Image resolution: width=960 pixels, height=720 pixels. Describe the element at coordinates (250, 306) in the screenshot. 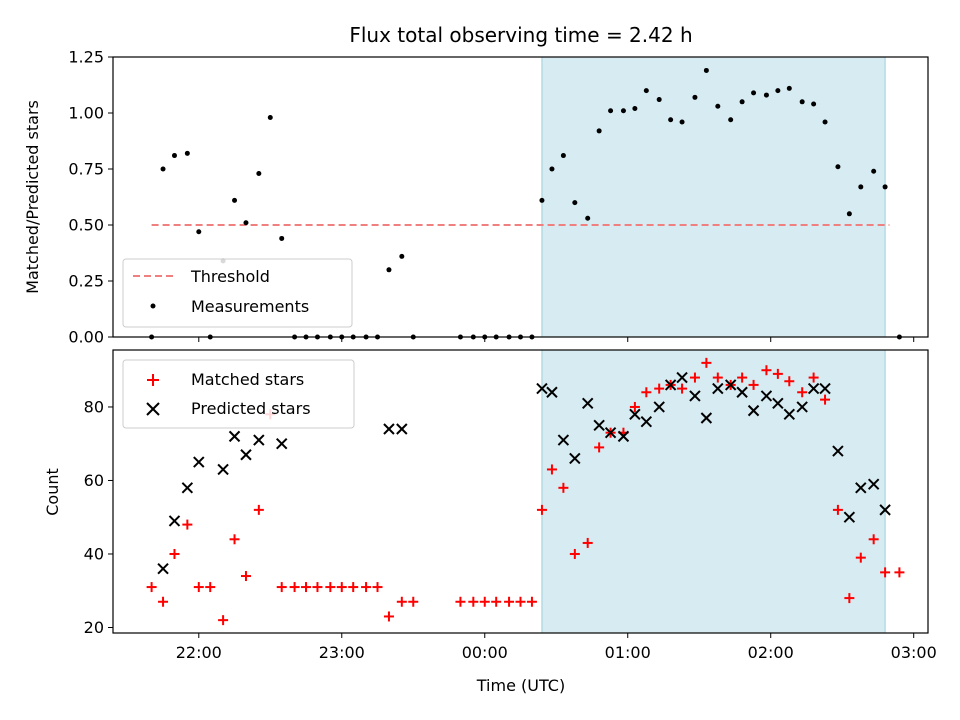

I see `legend-measurements-label: Measurements` at that location.